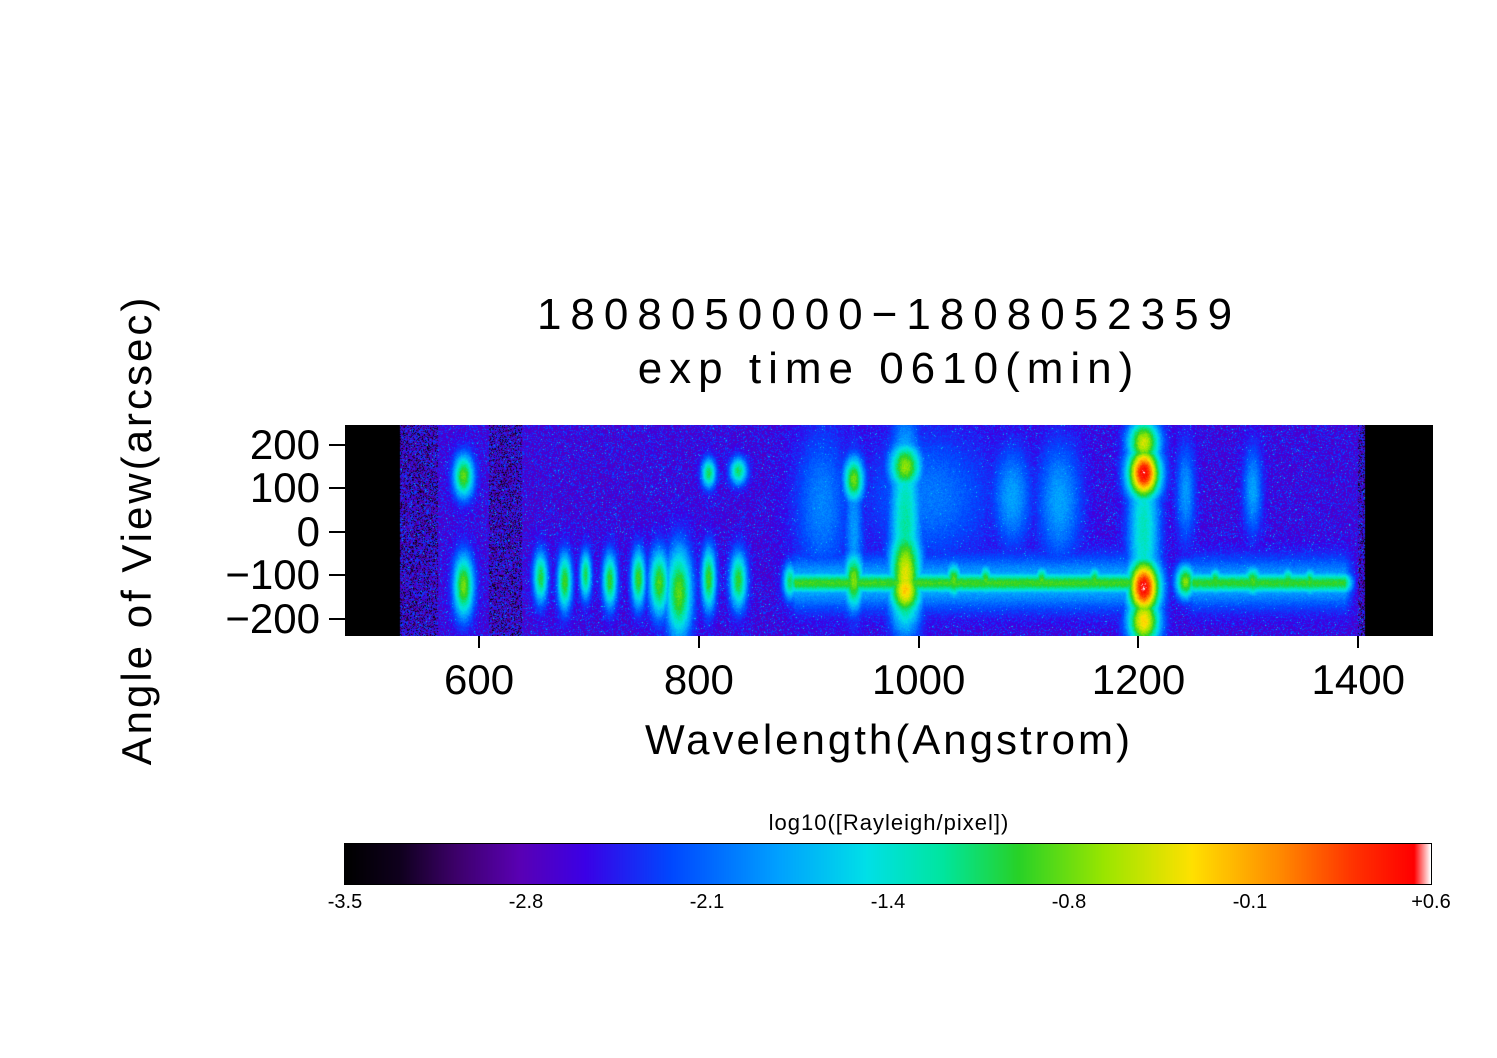  What do you see at coordinates (918, 679) in the screenshot?
I see `x-tick-label: 1000` at bounding box center [918, 679].